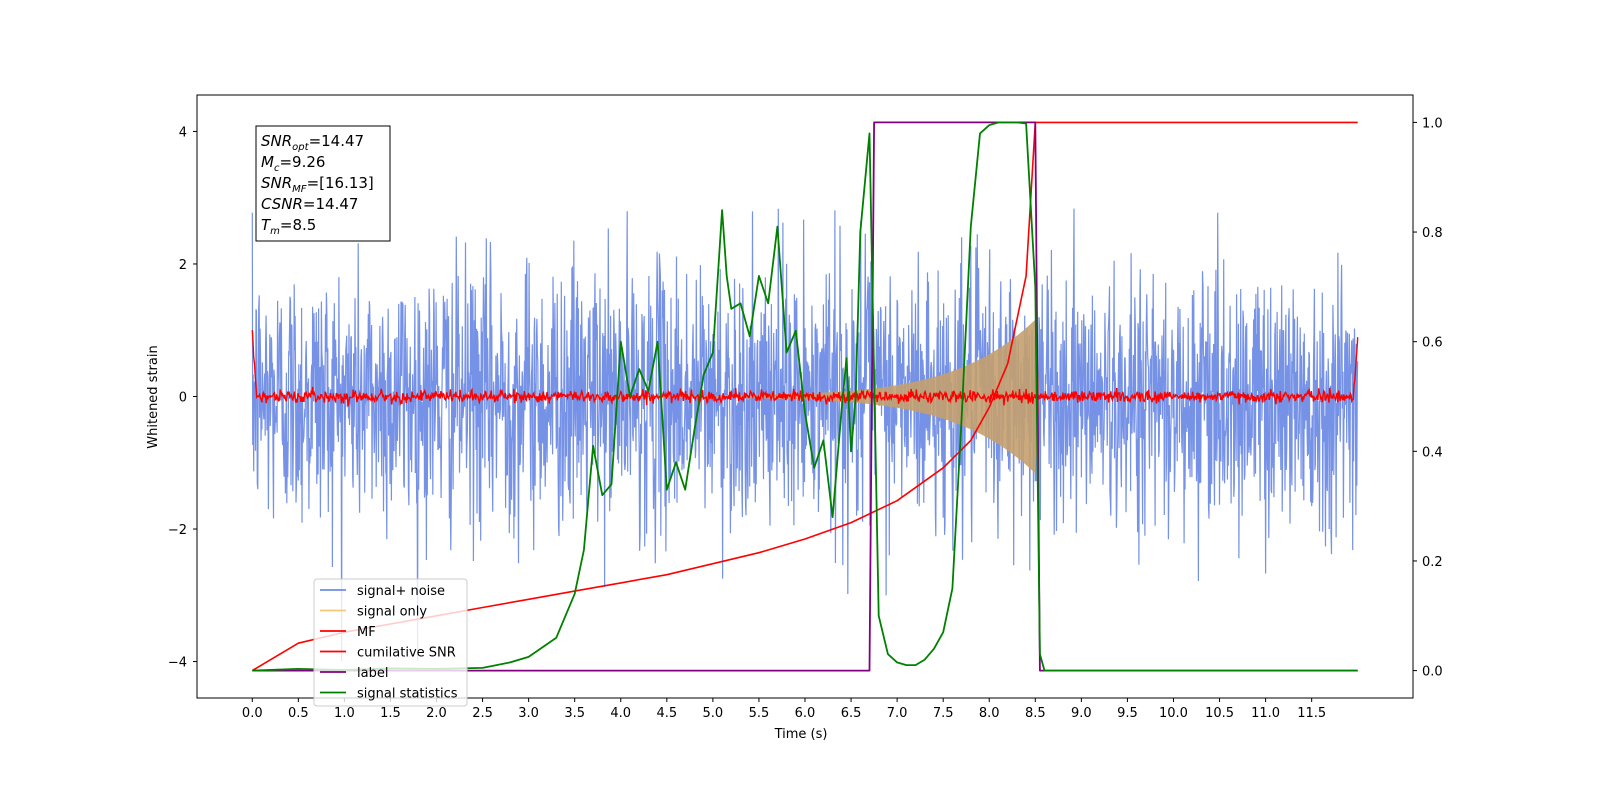  I want to click on annotation-line: Mc=9.26, so click(293, 163).